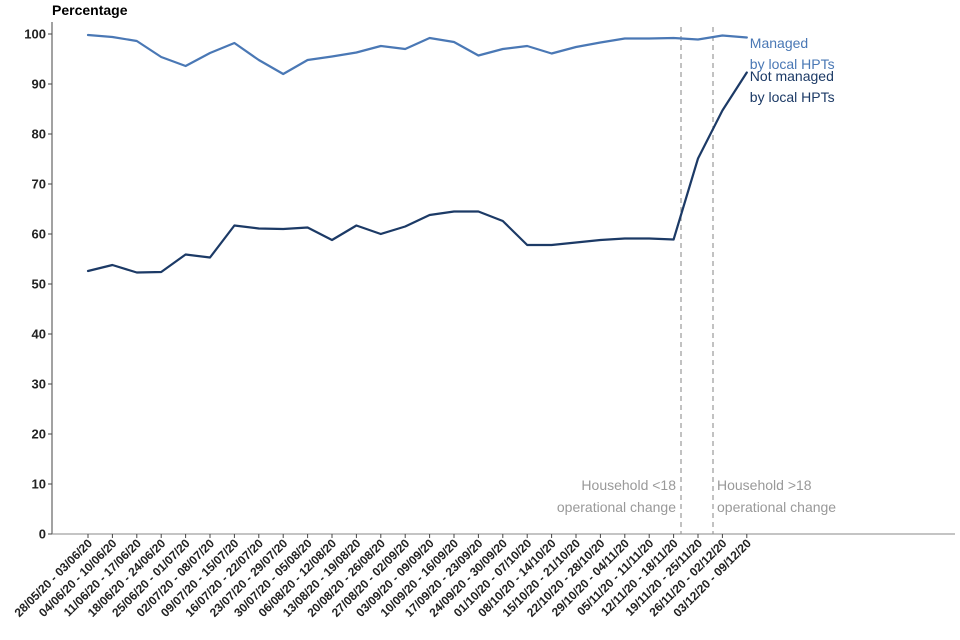 The height and width of the screenshot is (640, 960). What do you see at coordinates (39, 84) in the screenshot?
I see `y-tick-label: 90` at bounding box center [39, 84].